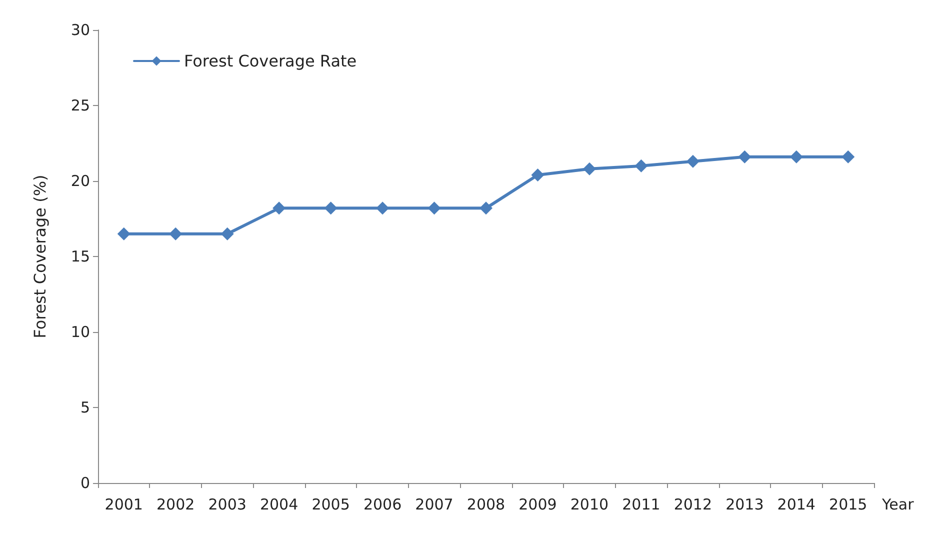 The height and width of the screenshot is (536, 952). What do you see at coordinates (80, 257) in the screenshot?
I see `y-tick-label: 15` at bounding box center [80, 257].